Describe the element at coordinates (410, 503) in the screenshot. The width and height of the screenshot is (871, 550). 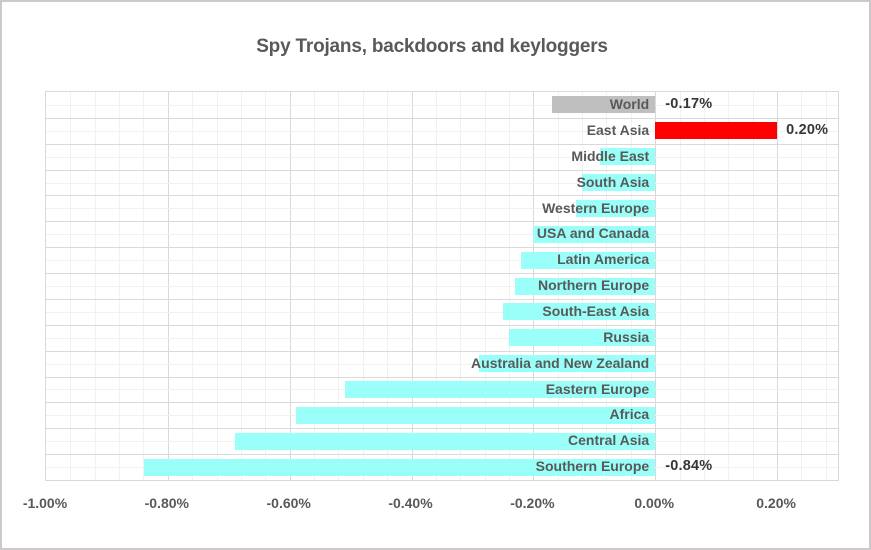
I see `x-tick-label: -0.40%` at that location.